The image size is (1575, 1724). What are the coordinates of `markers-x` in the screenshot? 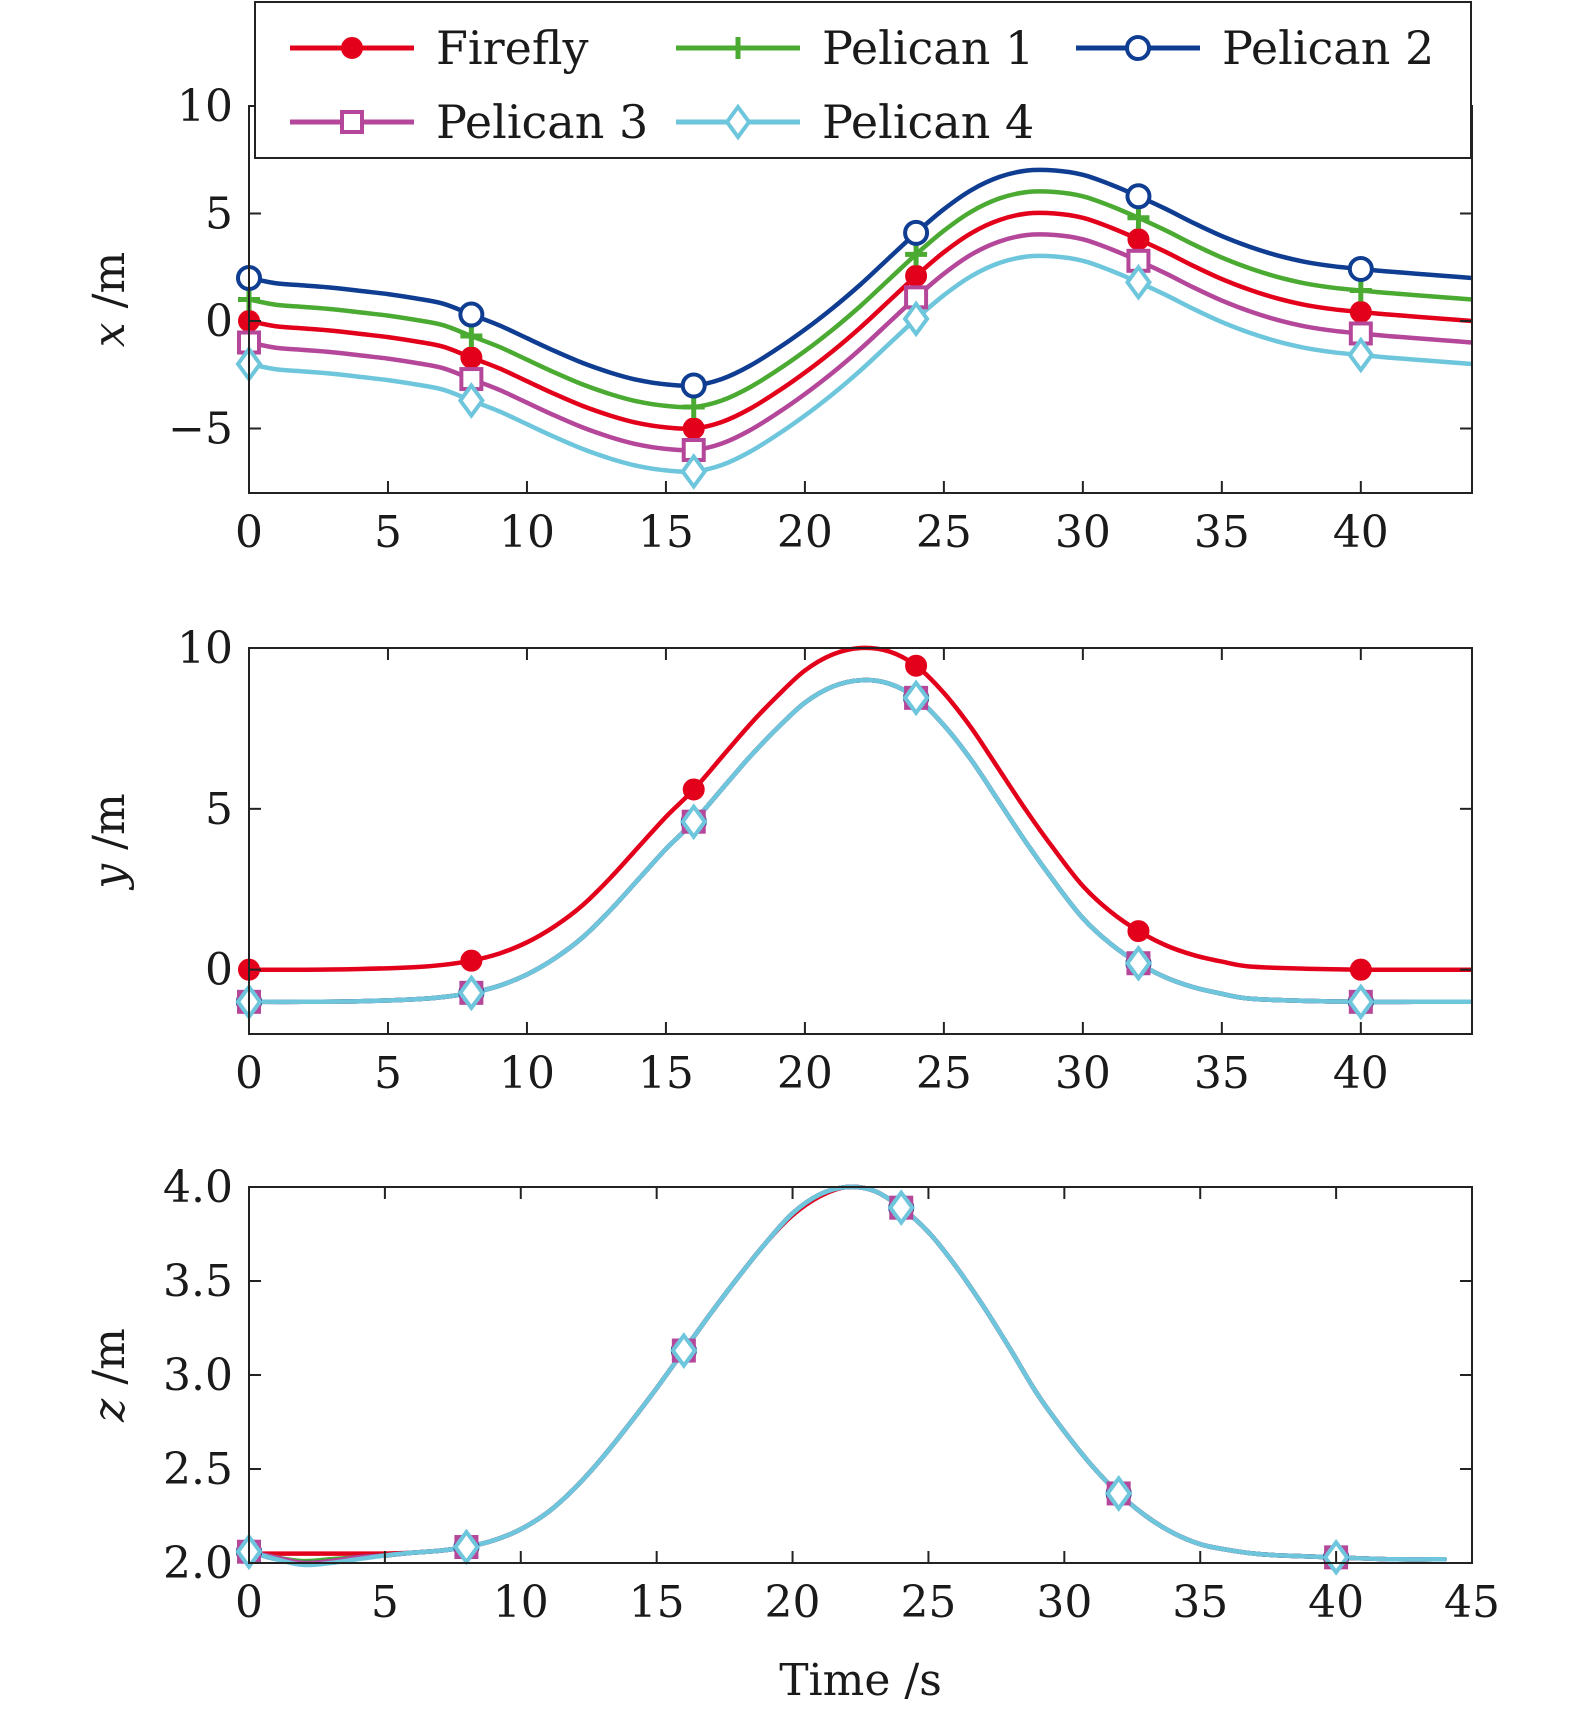 It's located at (805, 336).